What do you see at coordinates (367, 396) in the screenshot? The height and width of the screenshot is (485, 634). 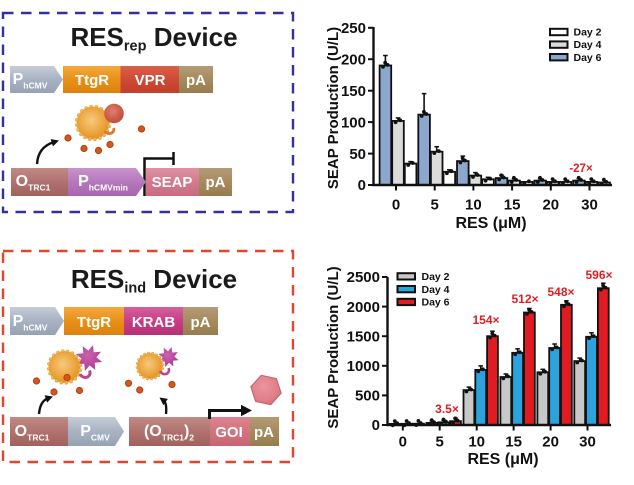 I see `svg-text: 500` at bounding box center [367, 396].